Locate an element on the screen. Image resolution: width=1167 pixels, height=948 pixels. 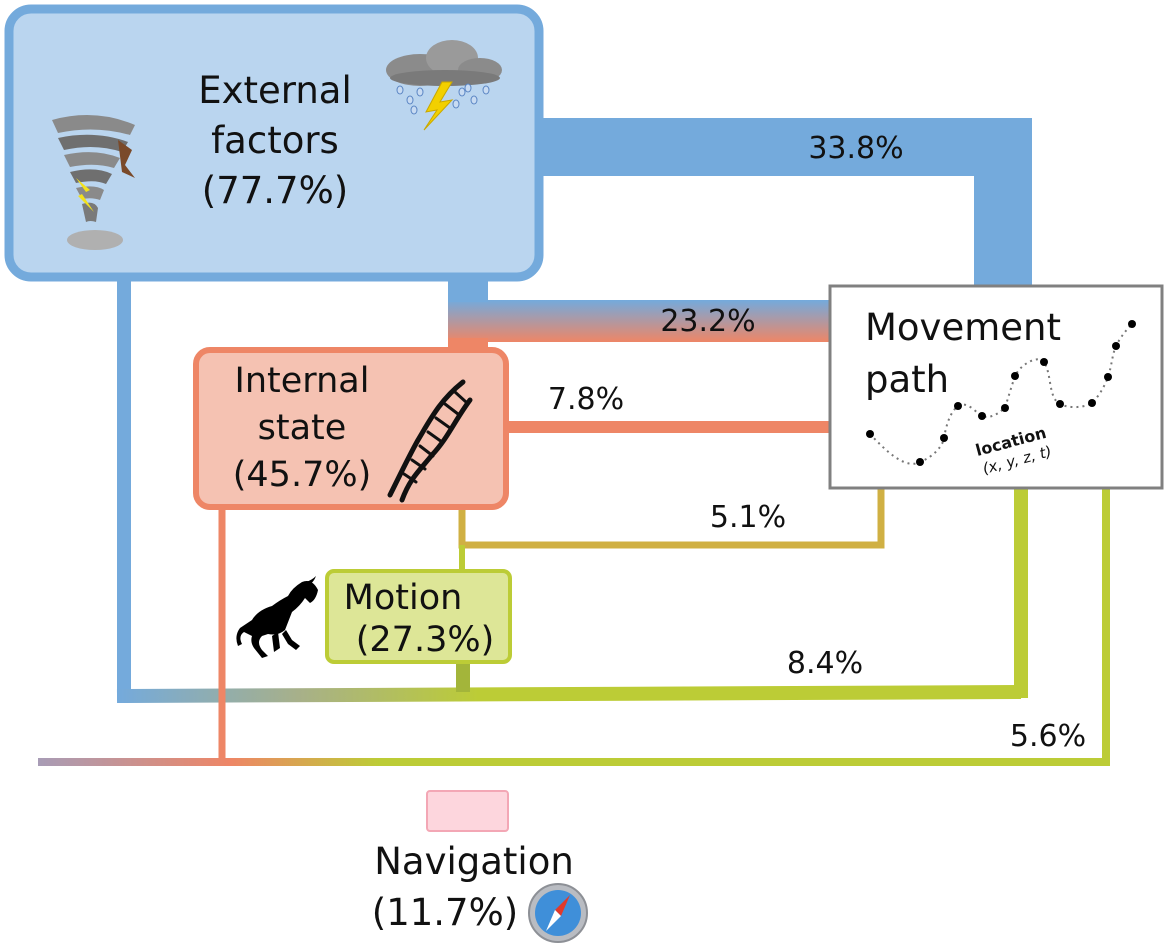
internal-state-node: Internal state (45.7%) is located at coordinates (351, 428).